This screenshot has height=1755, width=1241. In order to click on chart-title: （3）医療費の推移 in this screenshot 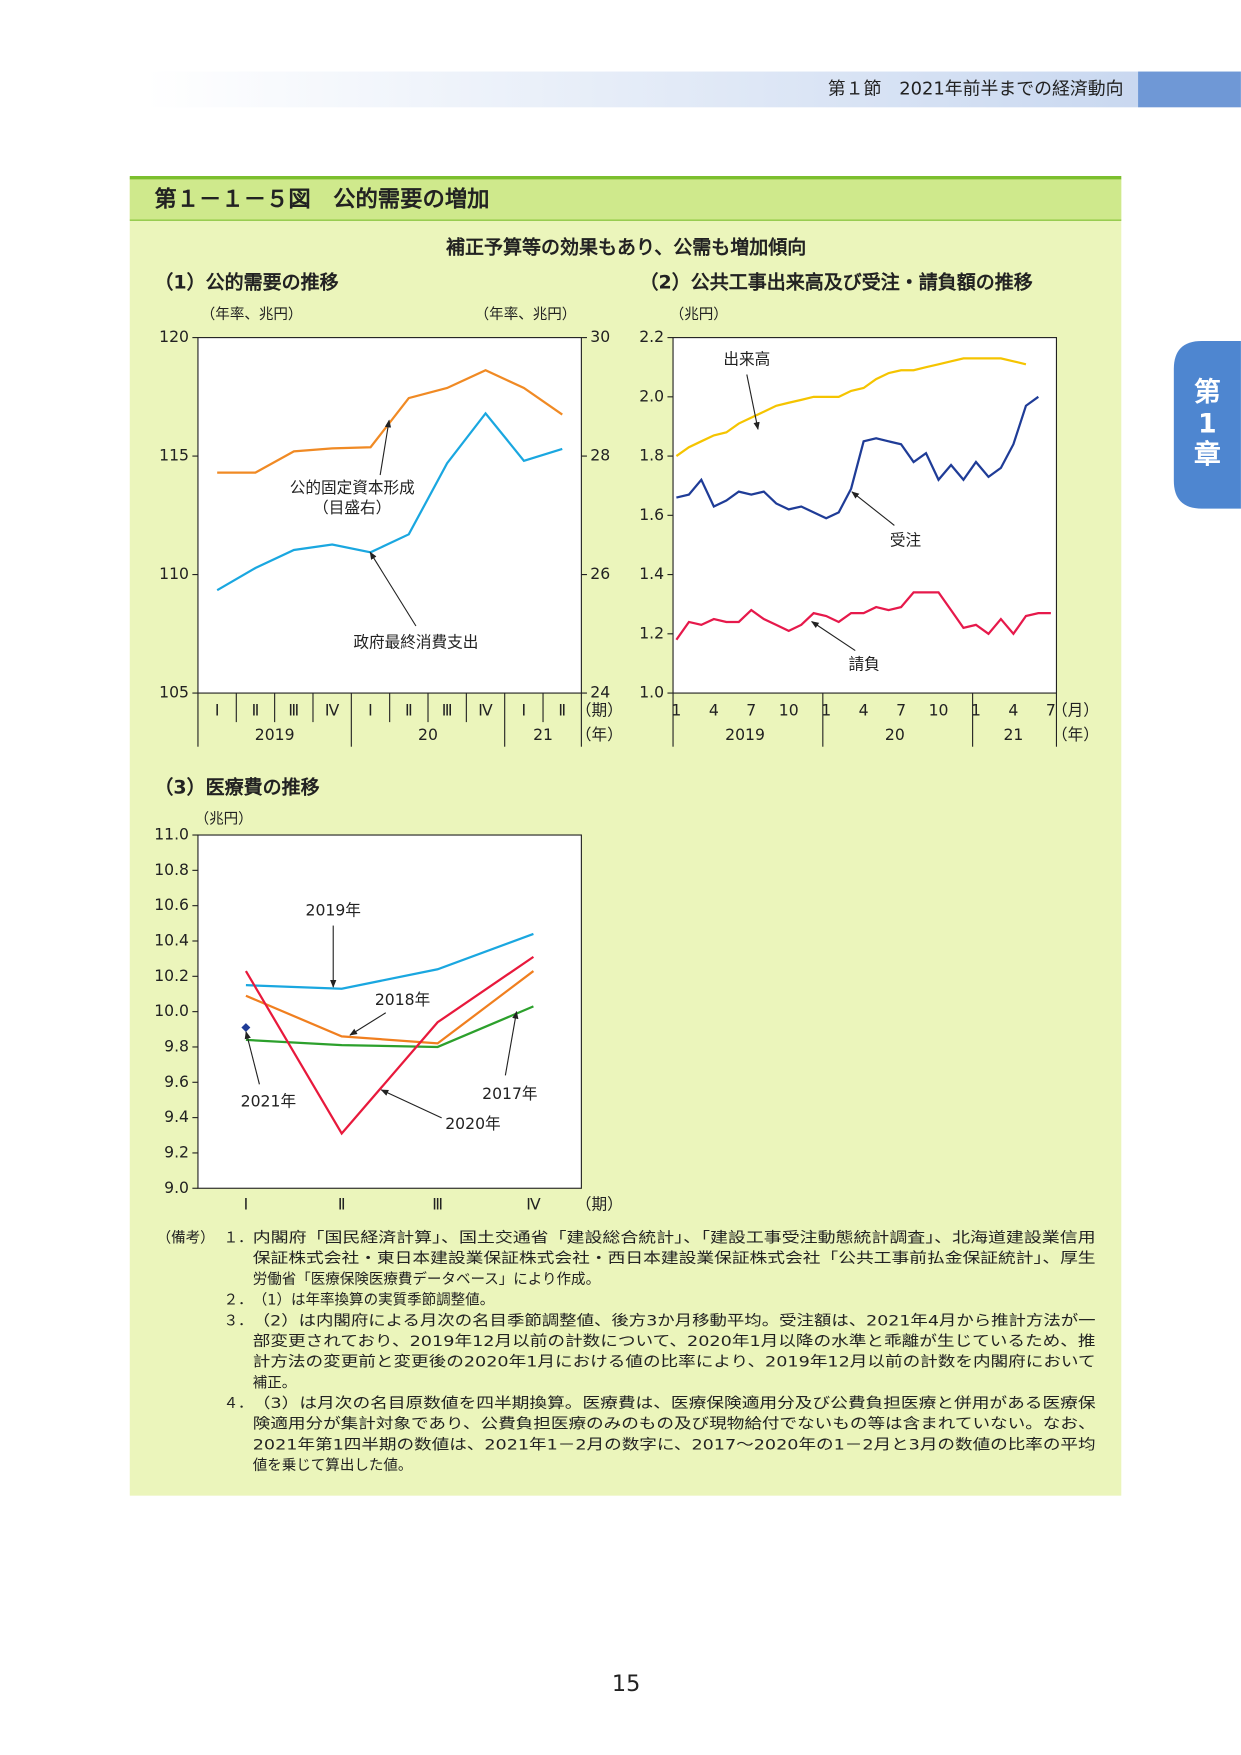, I will do `click(236, 787)`.